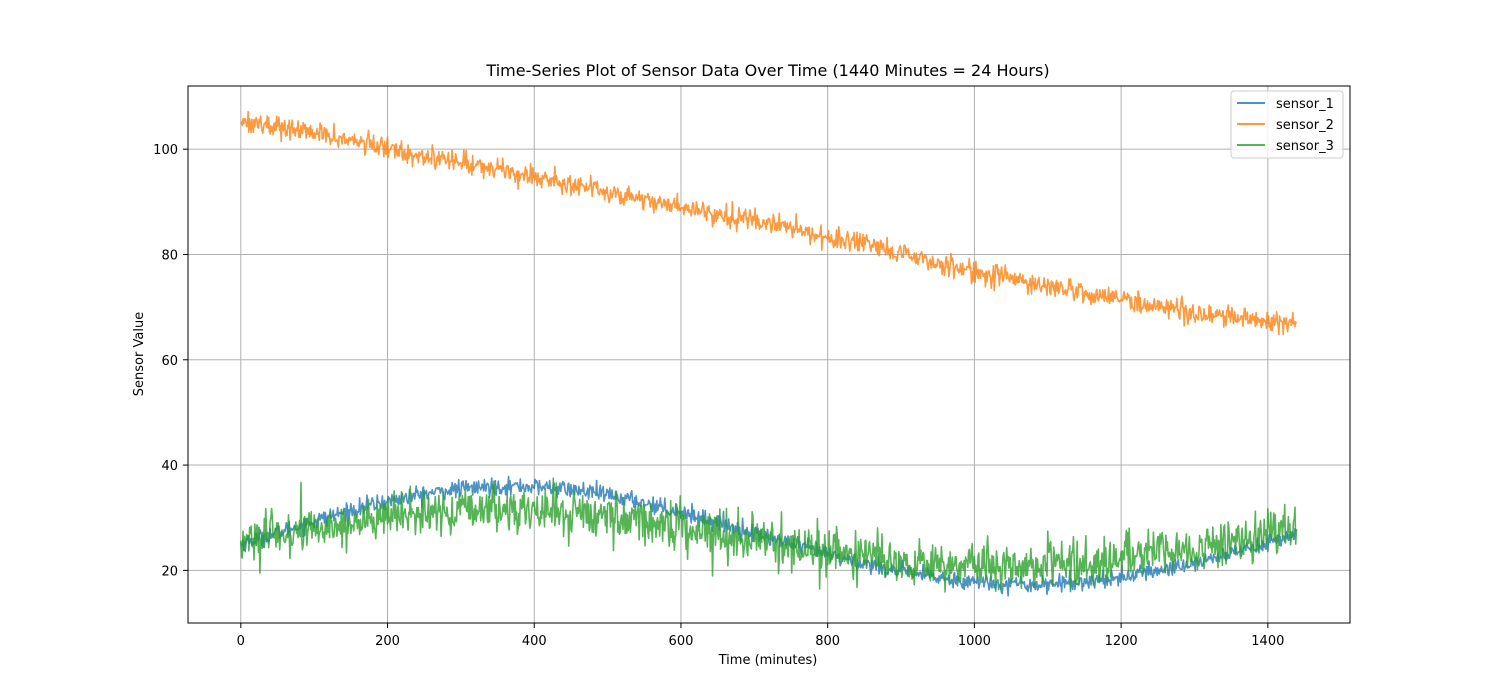  I want to click on x-tick-label: 1200, so click(1121, 641).